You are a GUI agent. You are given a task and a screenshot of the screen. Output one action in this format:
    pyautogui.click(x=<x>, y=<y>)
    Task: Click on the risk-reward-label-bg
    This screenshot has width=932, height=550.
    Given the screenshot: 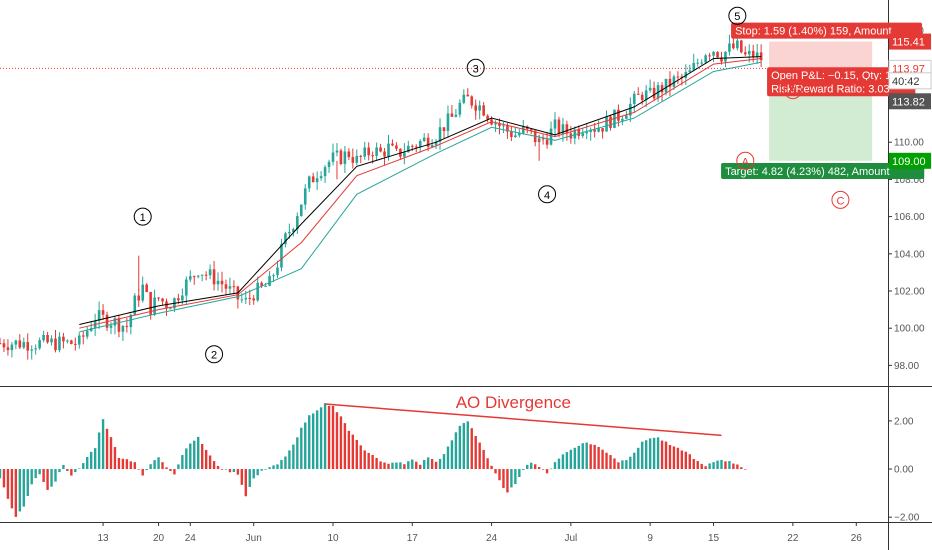 What is the action you would take?
    pyautogui.click(x=841, y=88)
    